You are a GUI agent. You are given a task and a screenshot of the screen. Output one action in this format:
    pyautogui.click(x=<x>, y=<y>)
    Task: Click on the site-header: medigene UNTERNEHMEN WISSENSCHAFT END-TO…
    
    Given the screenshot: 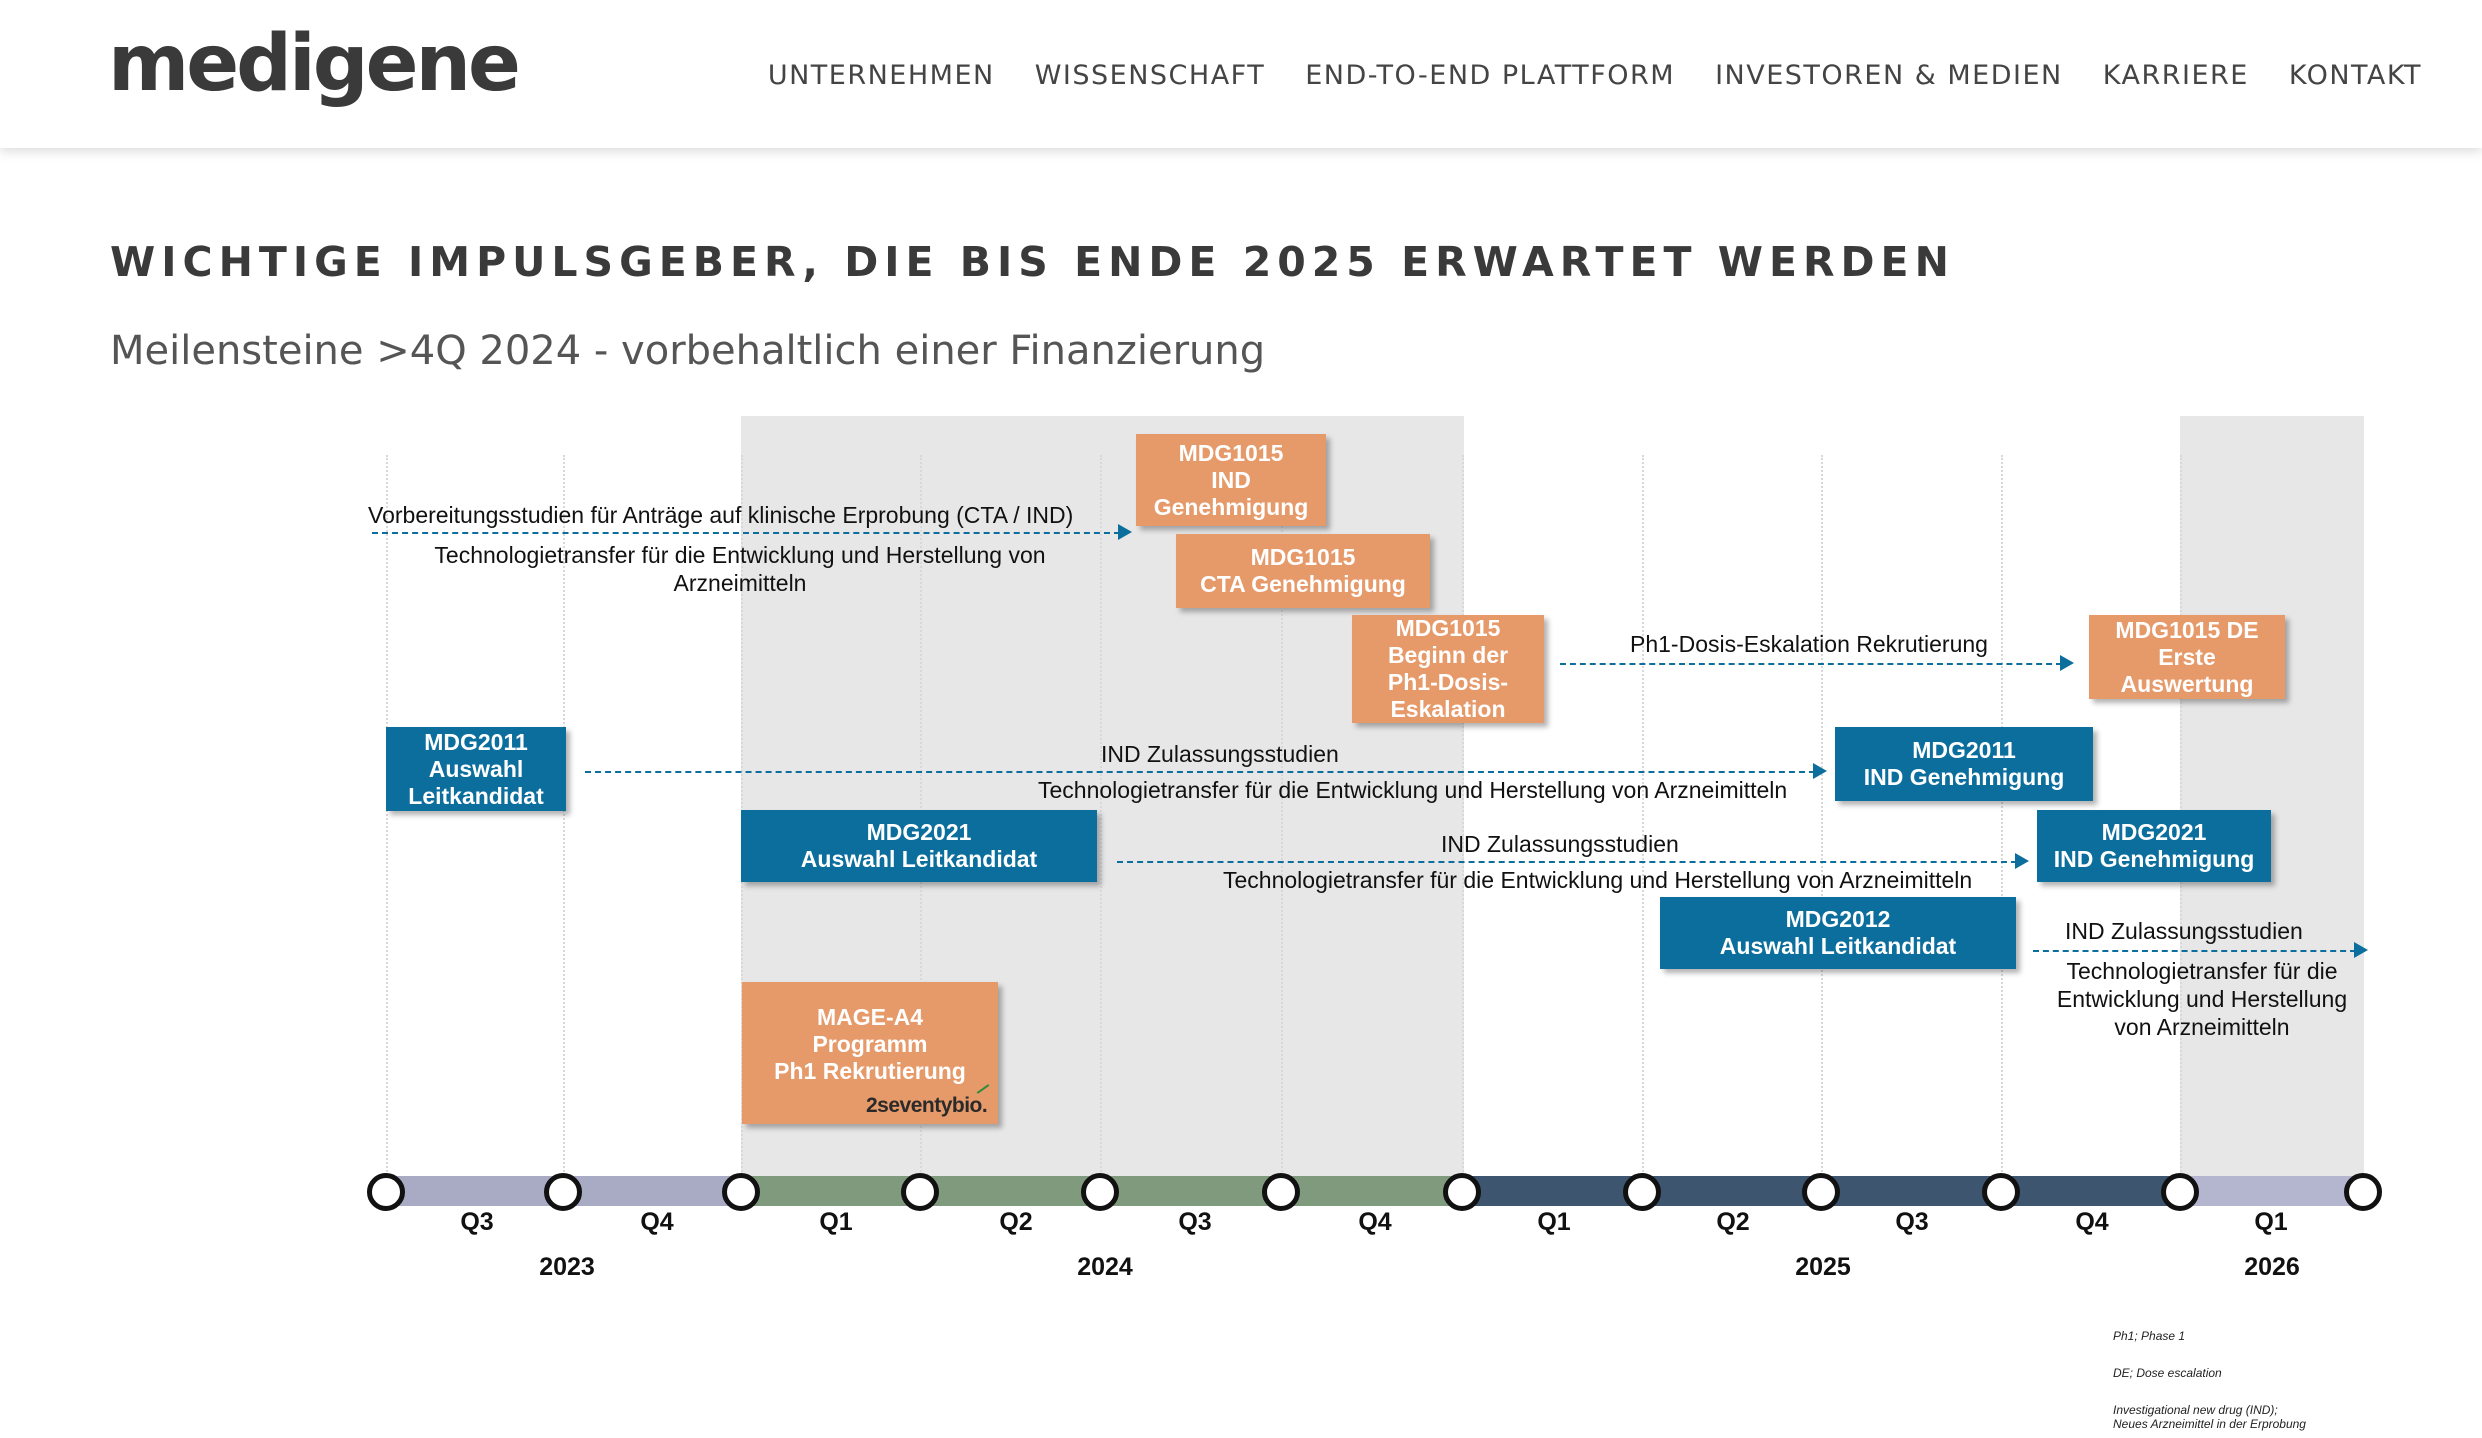 What is the action you would take?
    pyautogui.click(x=1241, y=74)
    